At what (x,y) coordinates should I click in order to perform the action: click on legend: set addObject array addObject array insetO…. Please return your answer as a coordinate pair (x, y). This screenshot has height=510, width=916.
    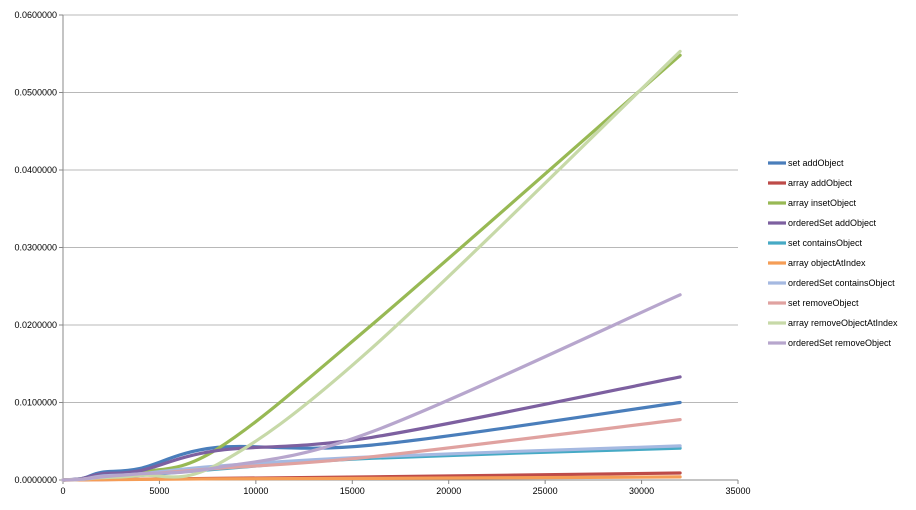
    Looking at the image, I should click on (833, 253).